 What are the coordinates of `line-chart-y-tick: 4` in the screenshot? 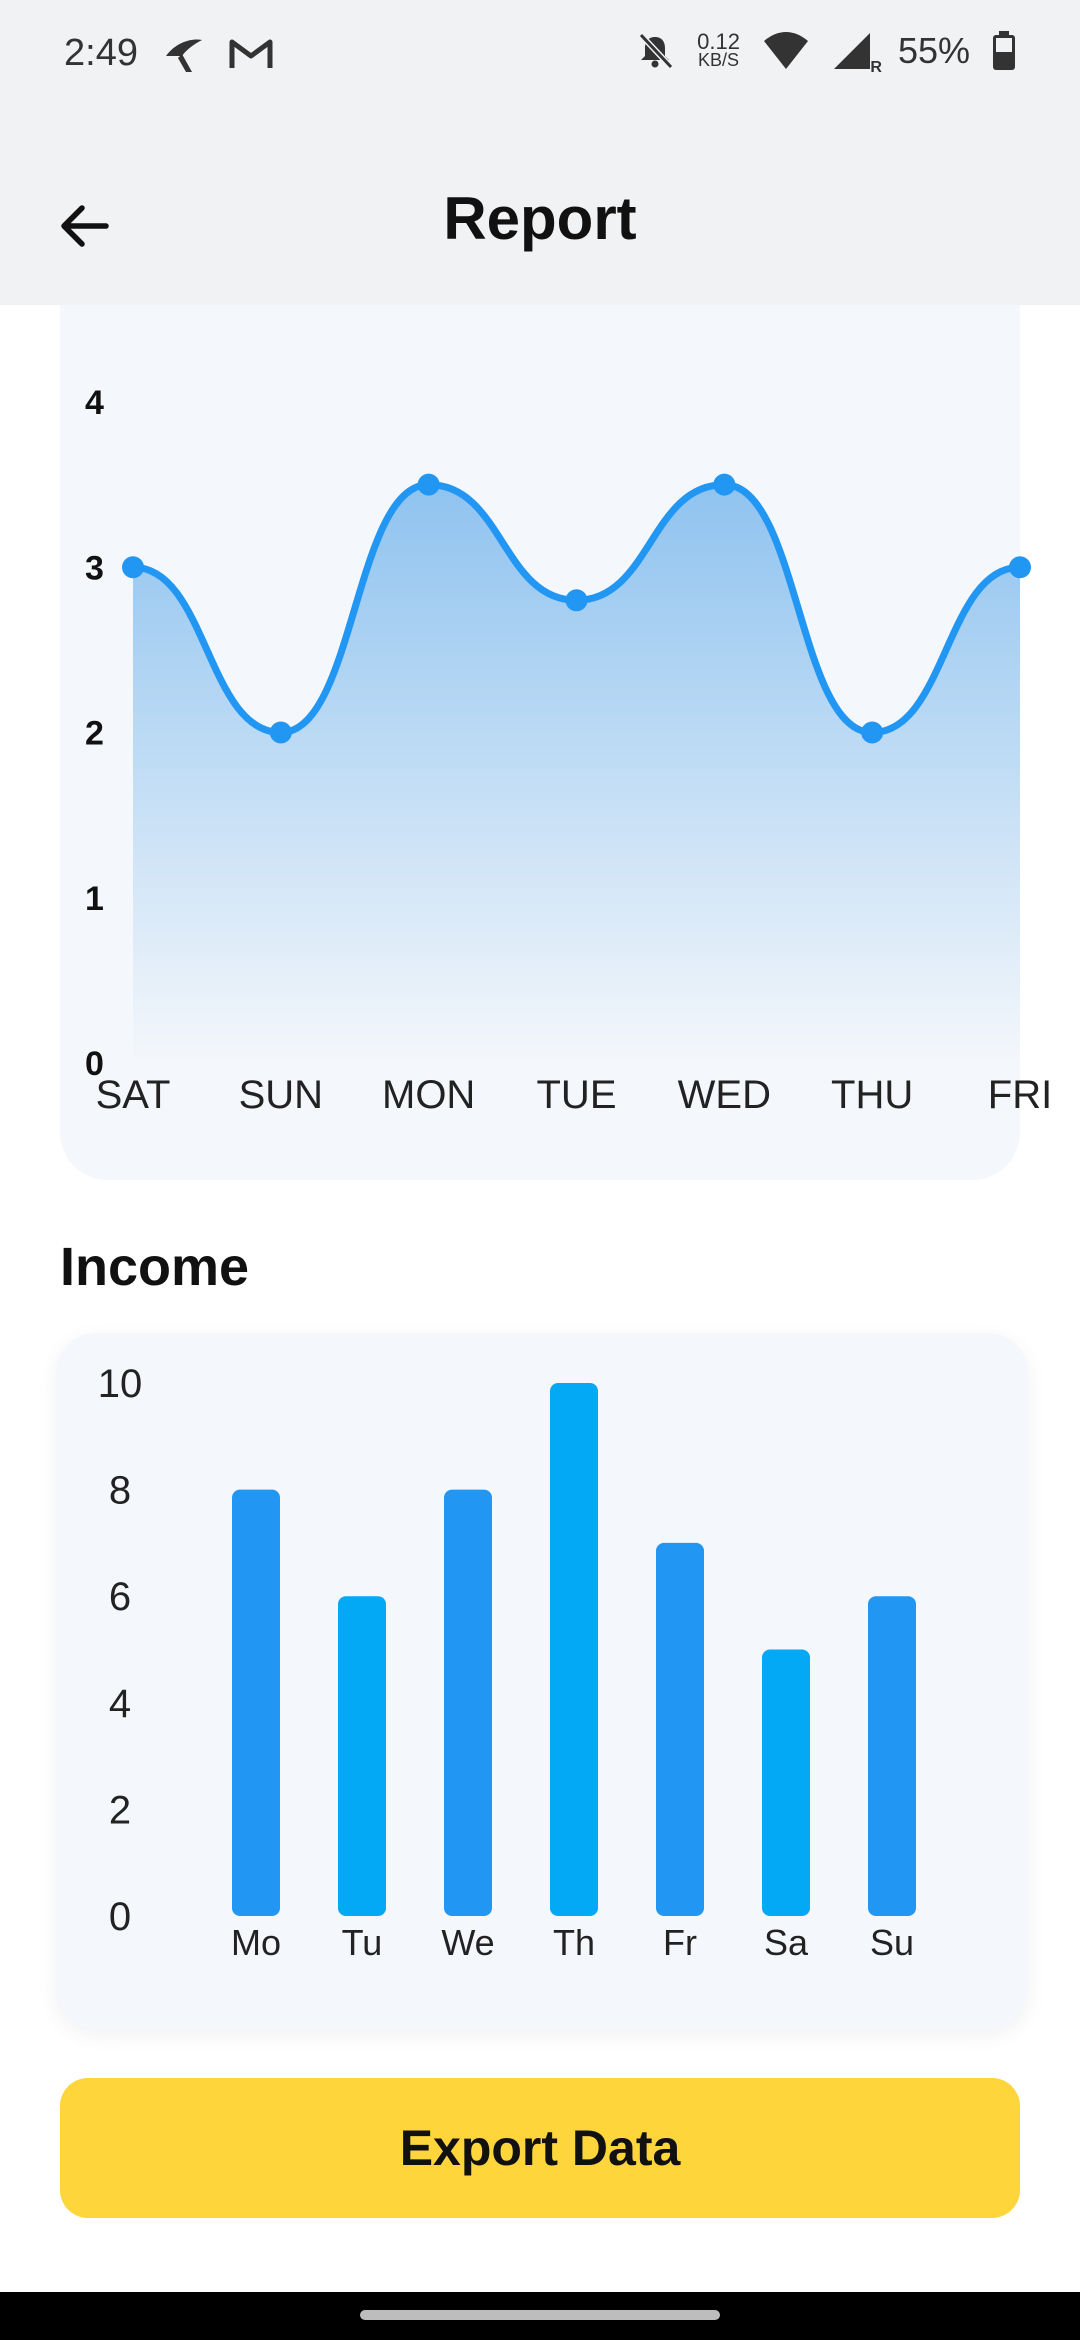 It's located at (94, 403).